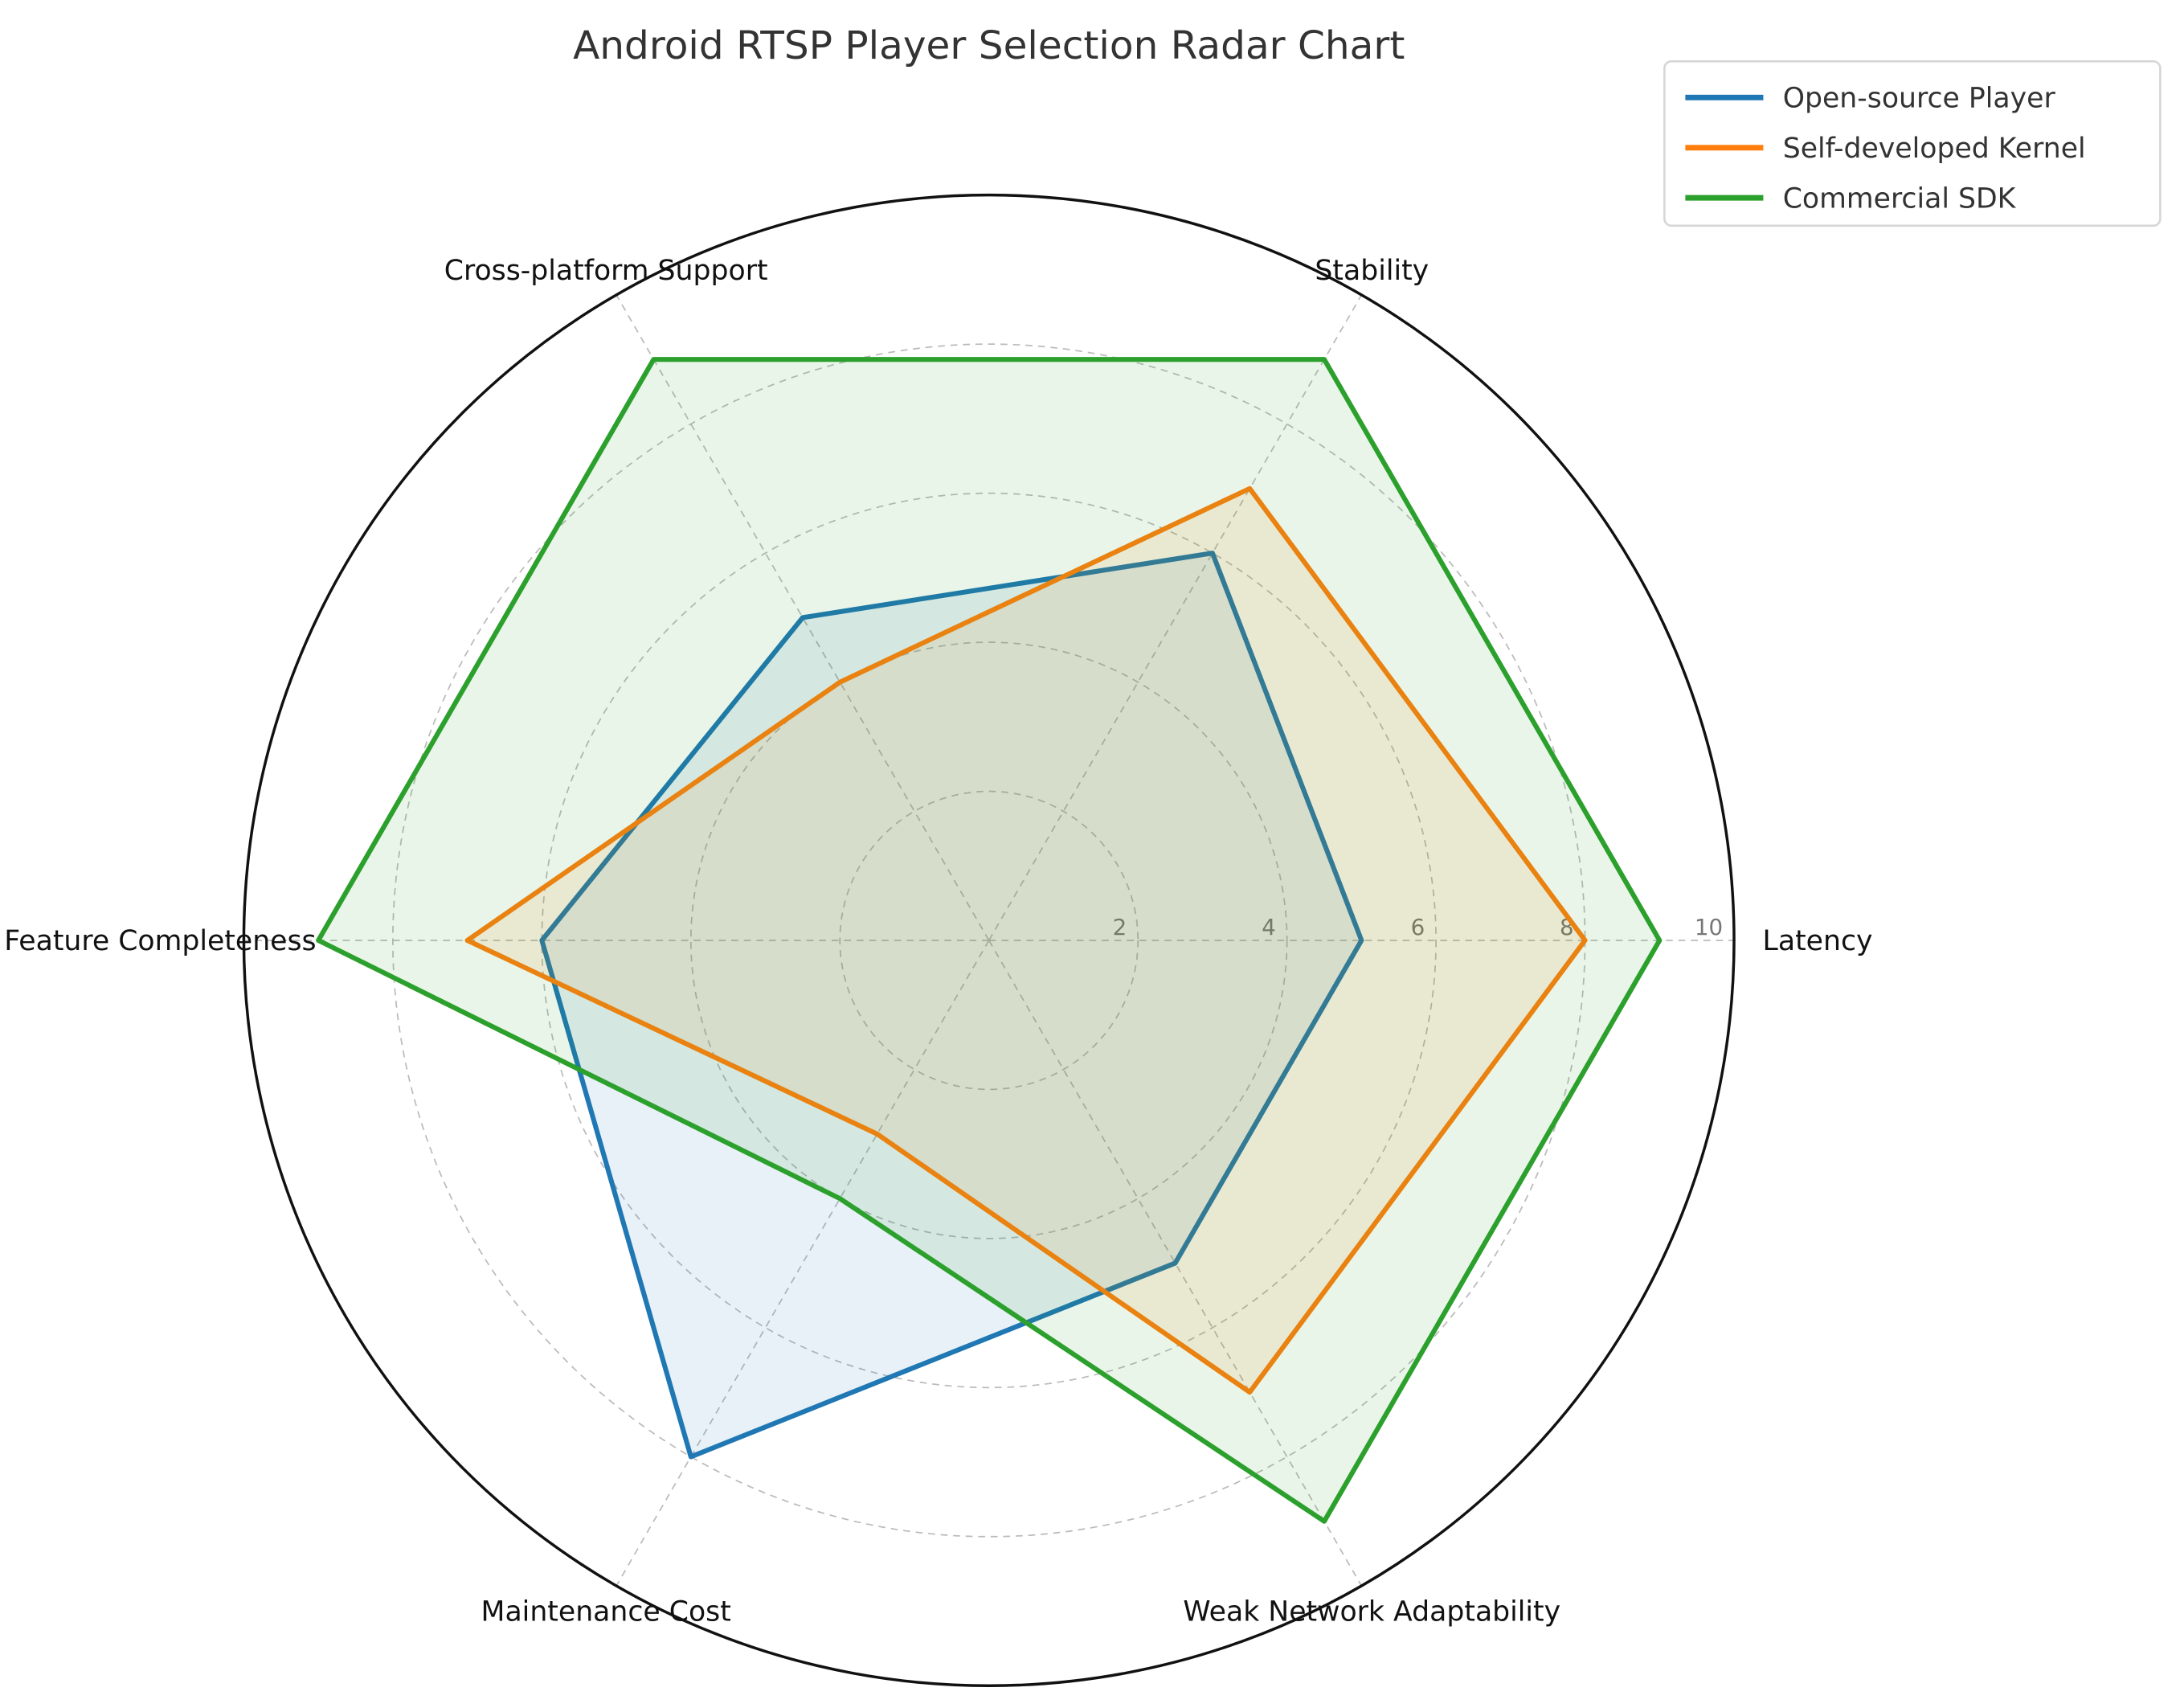 The width and height of the screenshot is (2184, 1708). What do you see at coordinates (606, 271) in the screenshot?
I see `axis-label: Cross-platform Support` at bounding box center [606, 271].